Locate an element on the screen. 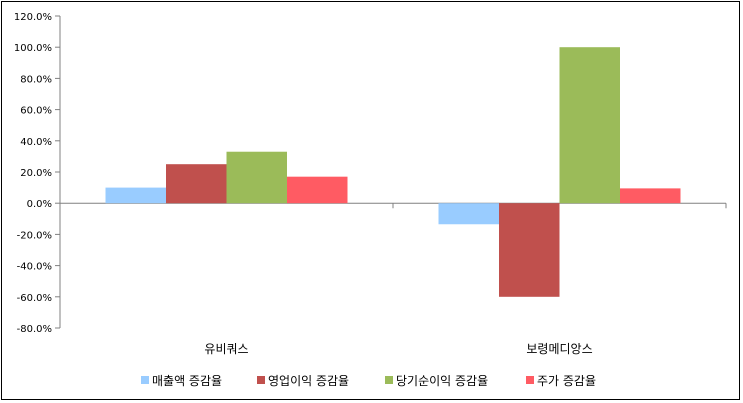 The height and width of the screenshot is (403, 743). x-category-label: 보령메디앙스 is located at coordinates (559, 349).